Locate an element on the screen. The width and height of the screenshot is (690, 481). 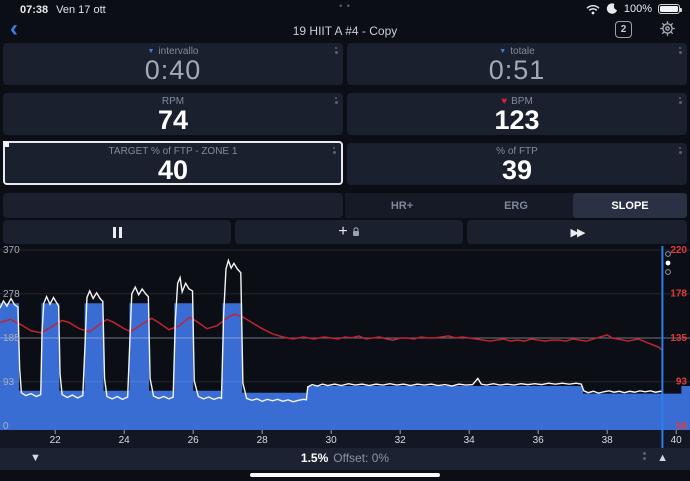
tile-label: TARGET % of FTP - ZONE 1 is located at coordinates (173, 151).